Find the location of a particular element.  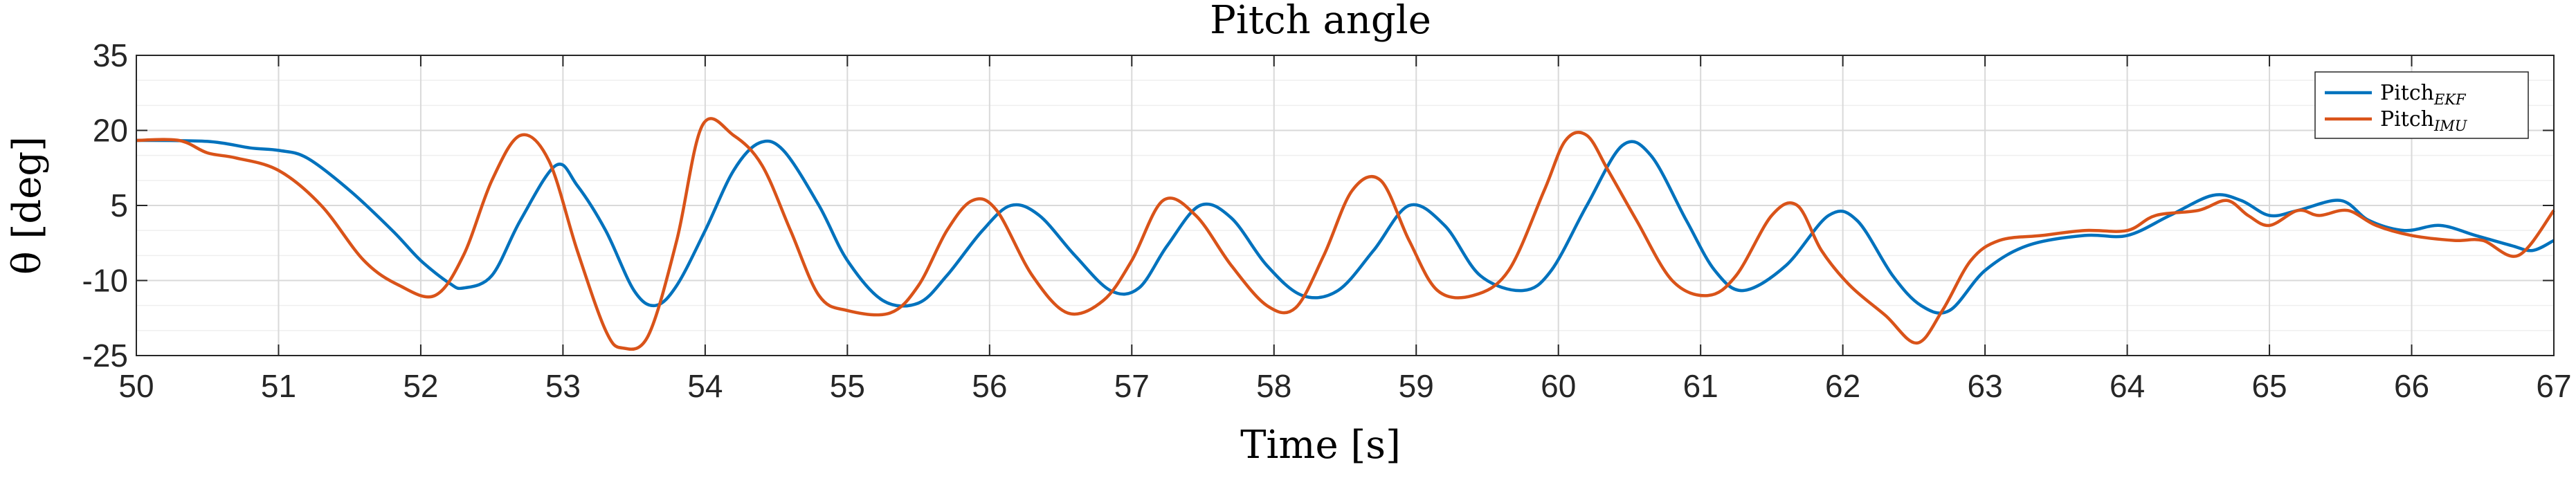

legend-label-imu: PitchIMU is located at coordinates (2424, 120).